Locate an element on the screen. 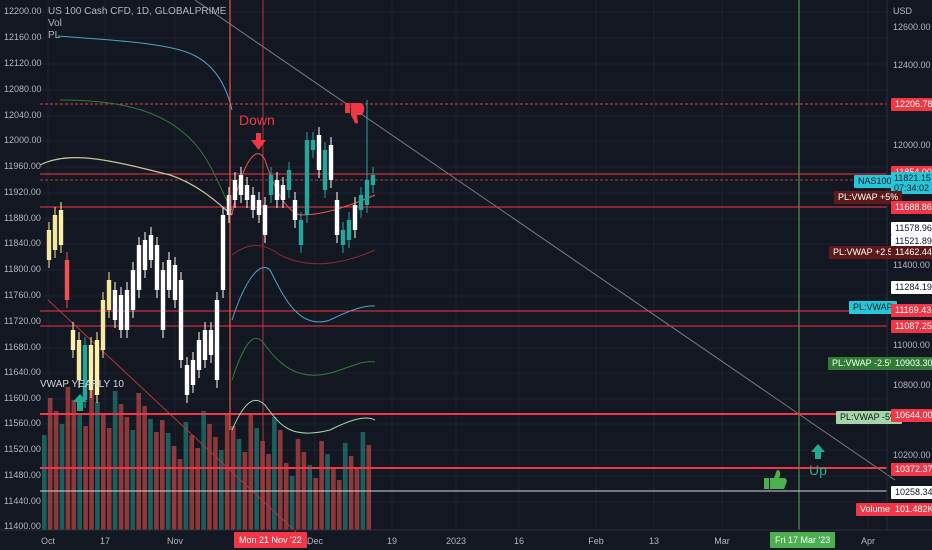 The width and height of the screenshot is (932, 550). vwap-green-lower-curve is located at coordinates (303, 359).